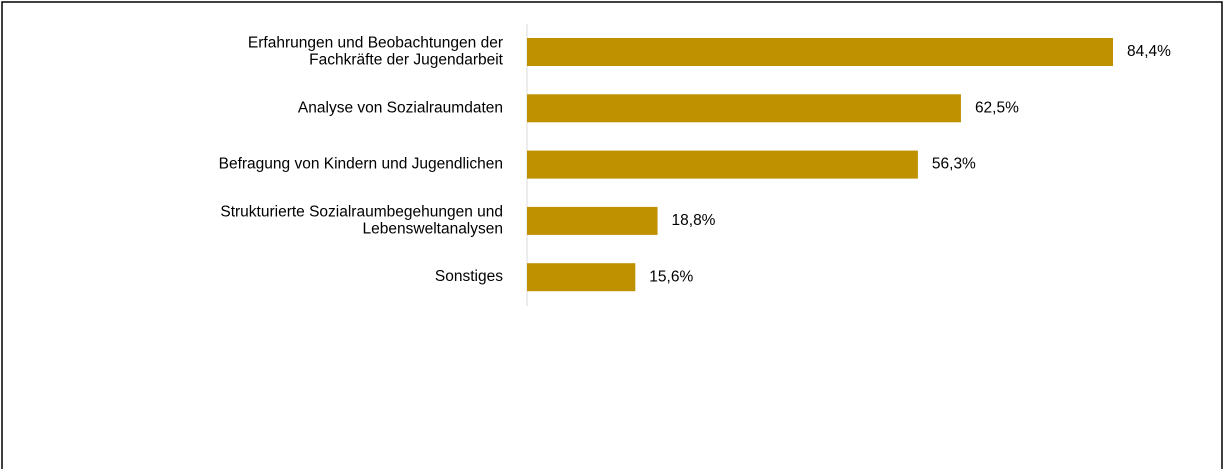  I want to click on value-label: 18,8%, so click(694, 220).